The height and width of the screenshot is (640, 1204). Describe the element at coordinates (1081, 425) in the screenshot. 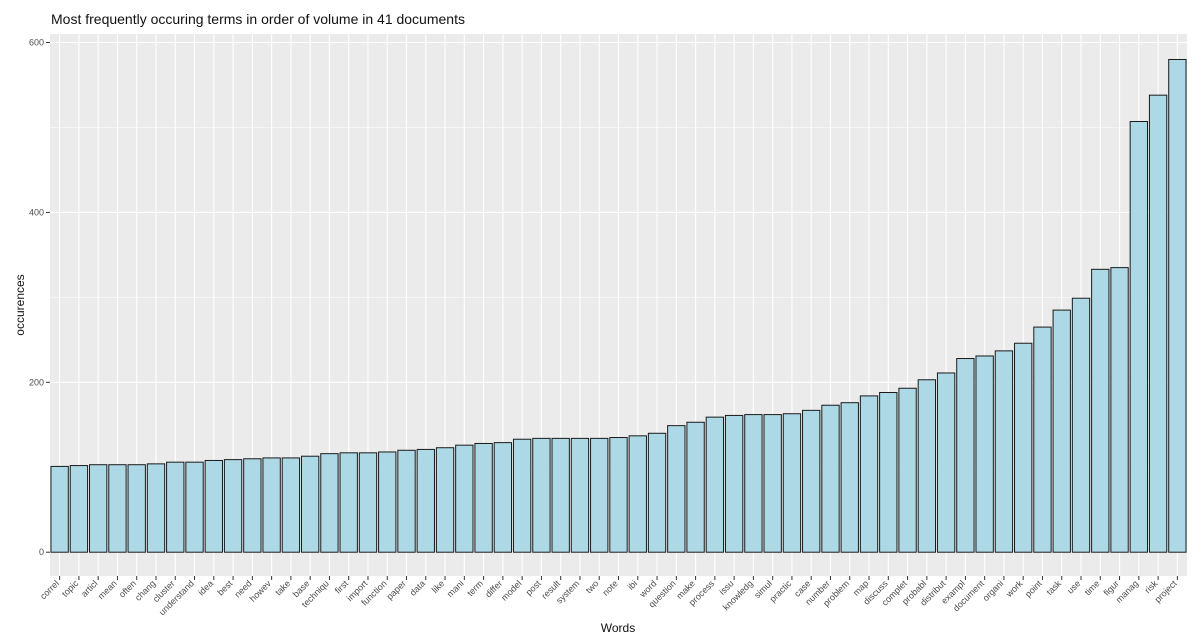

I see `bar-use` at that location.